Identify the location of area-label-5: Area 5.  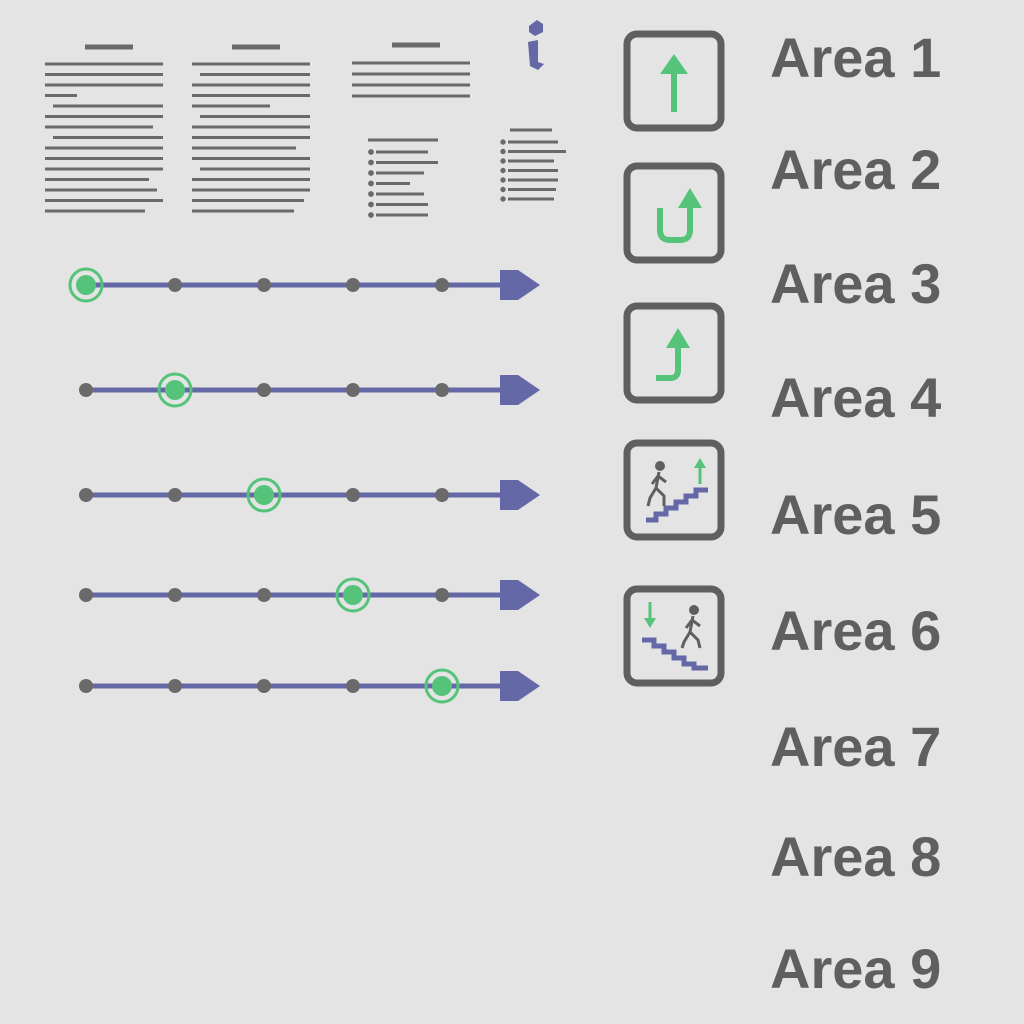
(856, 514).